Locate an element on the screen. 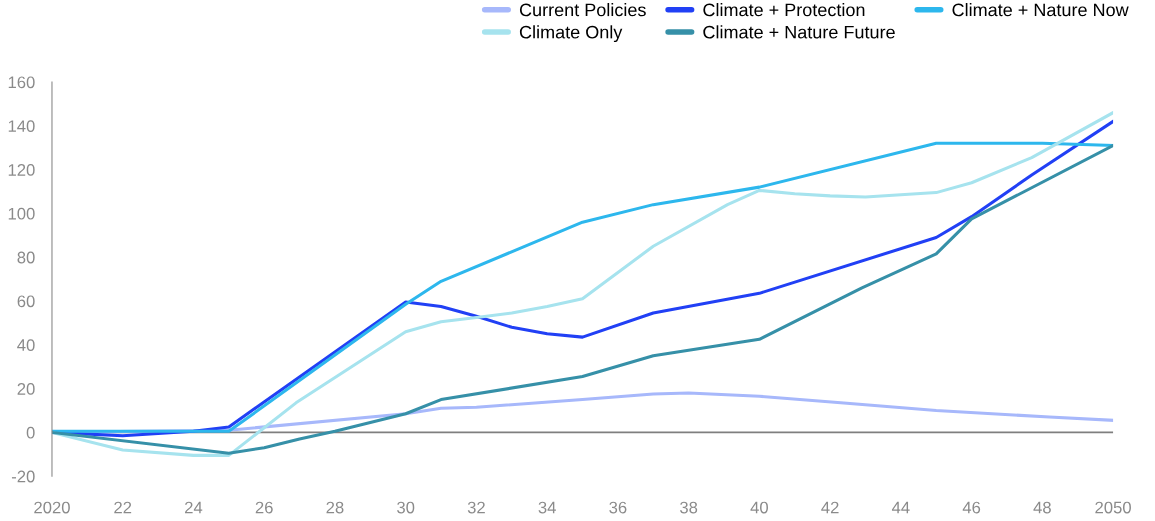 The image size is (1155, 521). x-tick-label: 46 is located at coordinates (971, 507).